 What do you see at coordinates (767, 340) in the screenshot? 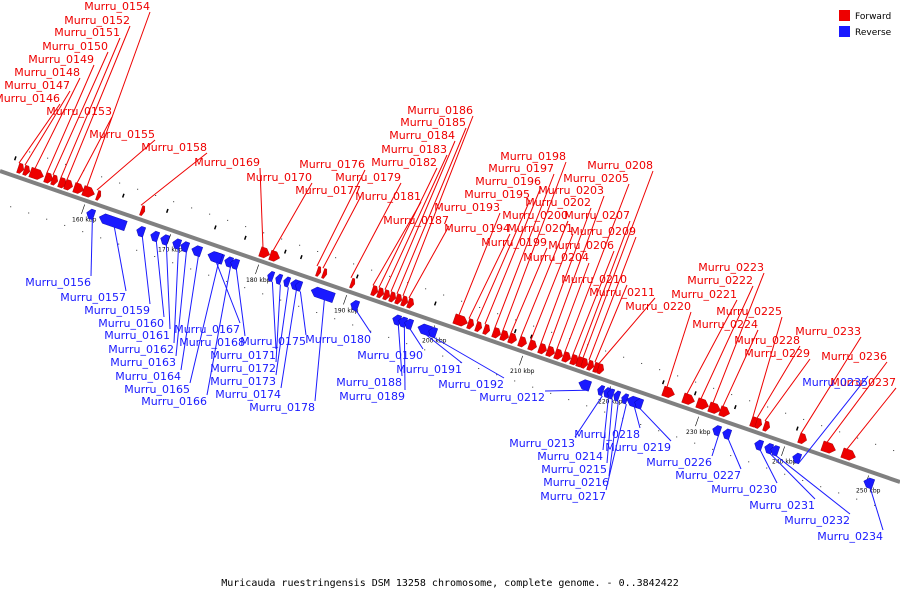
I see `gene-label-Murru_0228: Murru_0228` at bounding box center [767, 340].